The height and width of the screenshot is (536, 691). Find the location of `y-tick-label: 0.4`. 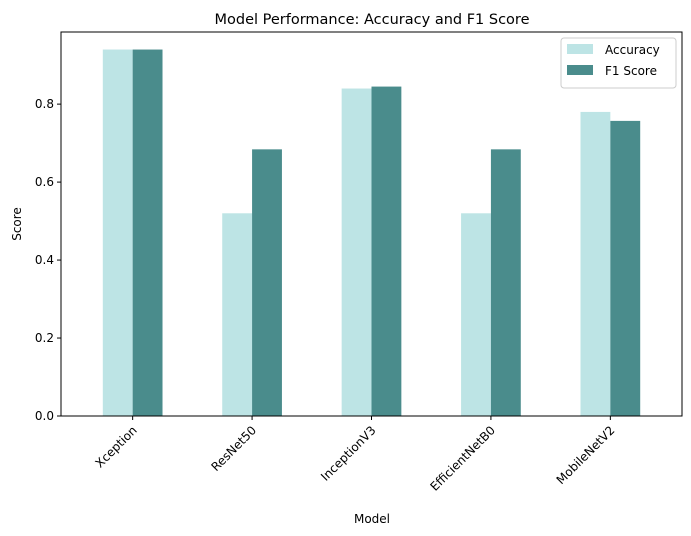

y-tick-label: 0.4 is located at coordinates (44, 260).